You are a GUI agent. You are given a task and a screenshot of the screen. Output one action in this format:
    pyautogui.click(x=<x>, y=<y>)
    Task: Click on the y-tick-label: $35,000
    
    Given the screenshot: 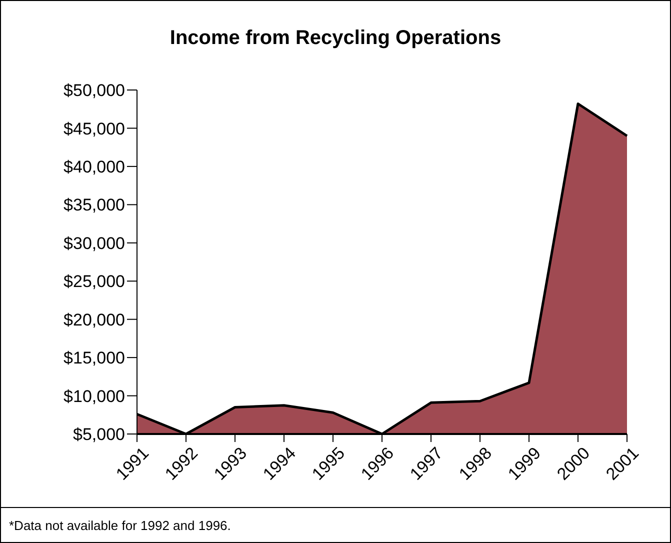 What is the action you would take?
    pyautogui.click(x=94, y=205)
    